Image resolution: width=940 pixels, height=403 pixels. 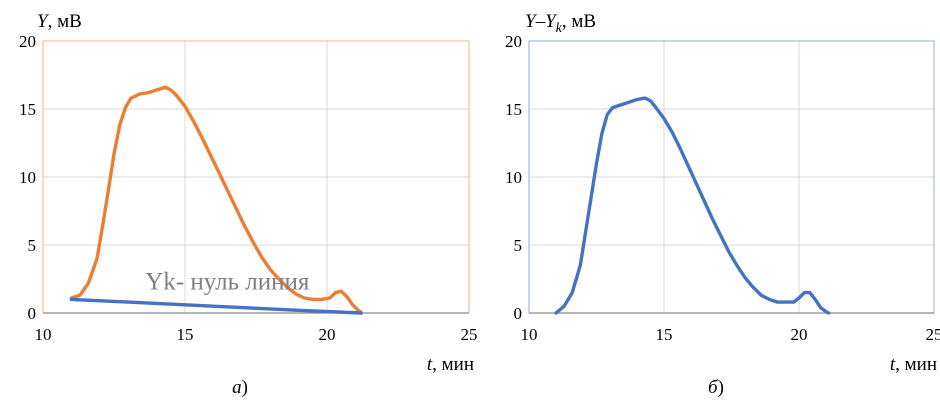 I want to click on y-axis-label: Y–Yk, мВ, so click(x=560, y=23).